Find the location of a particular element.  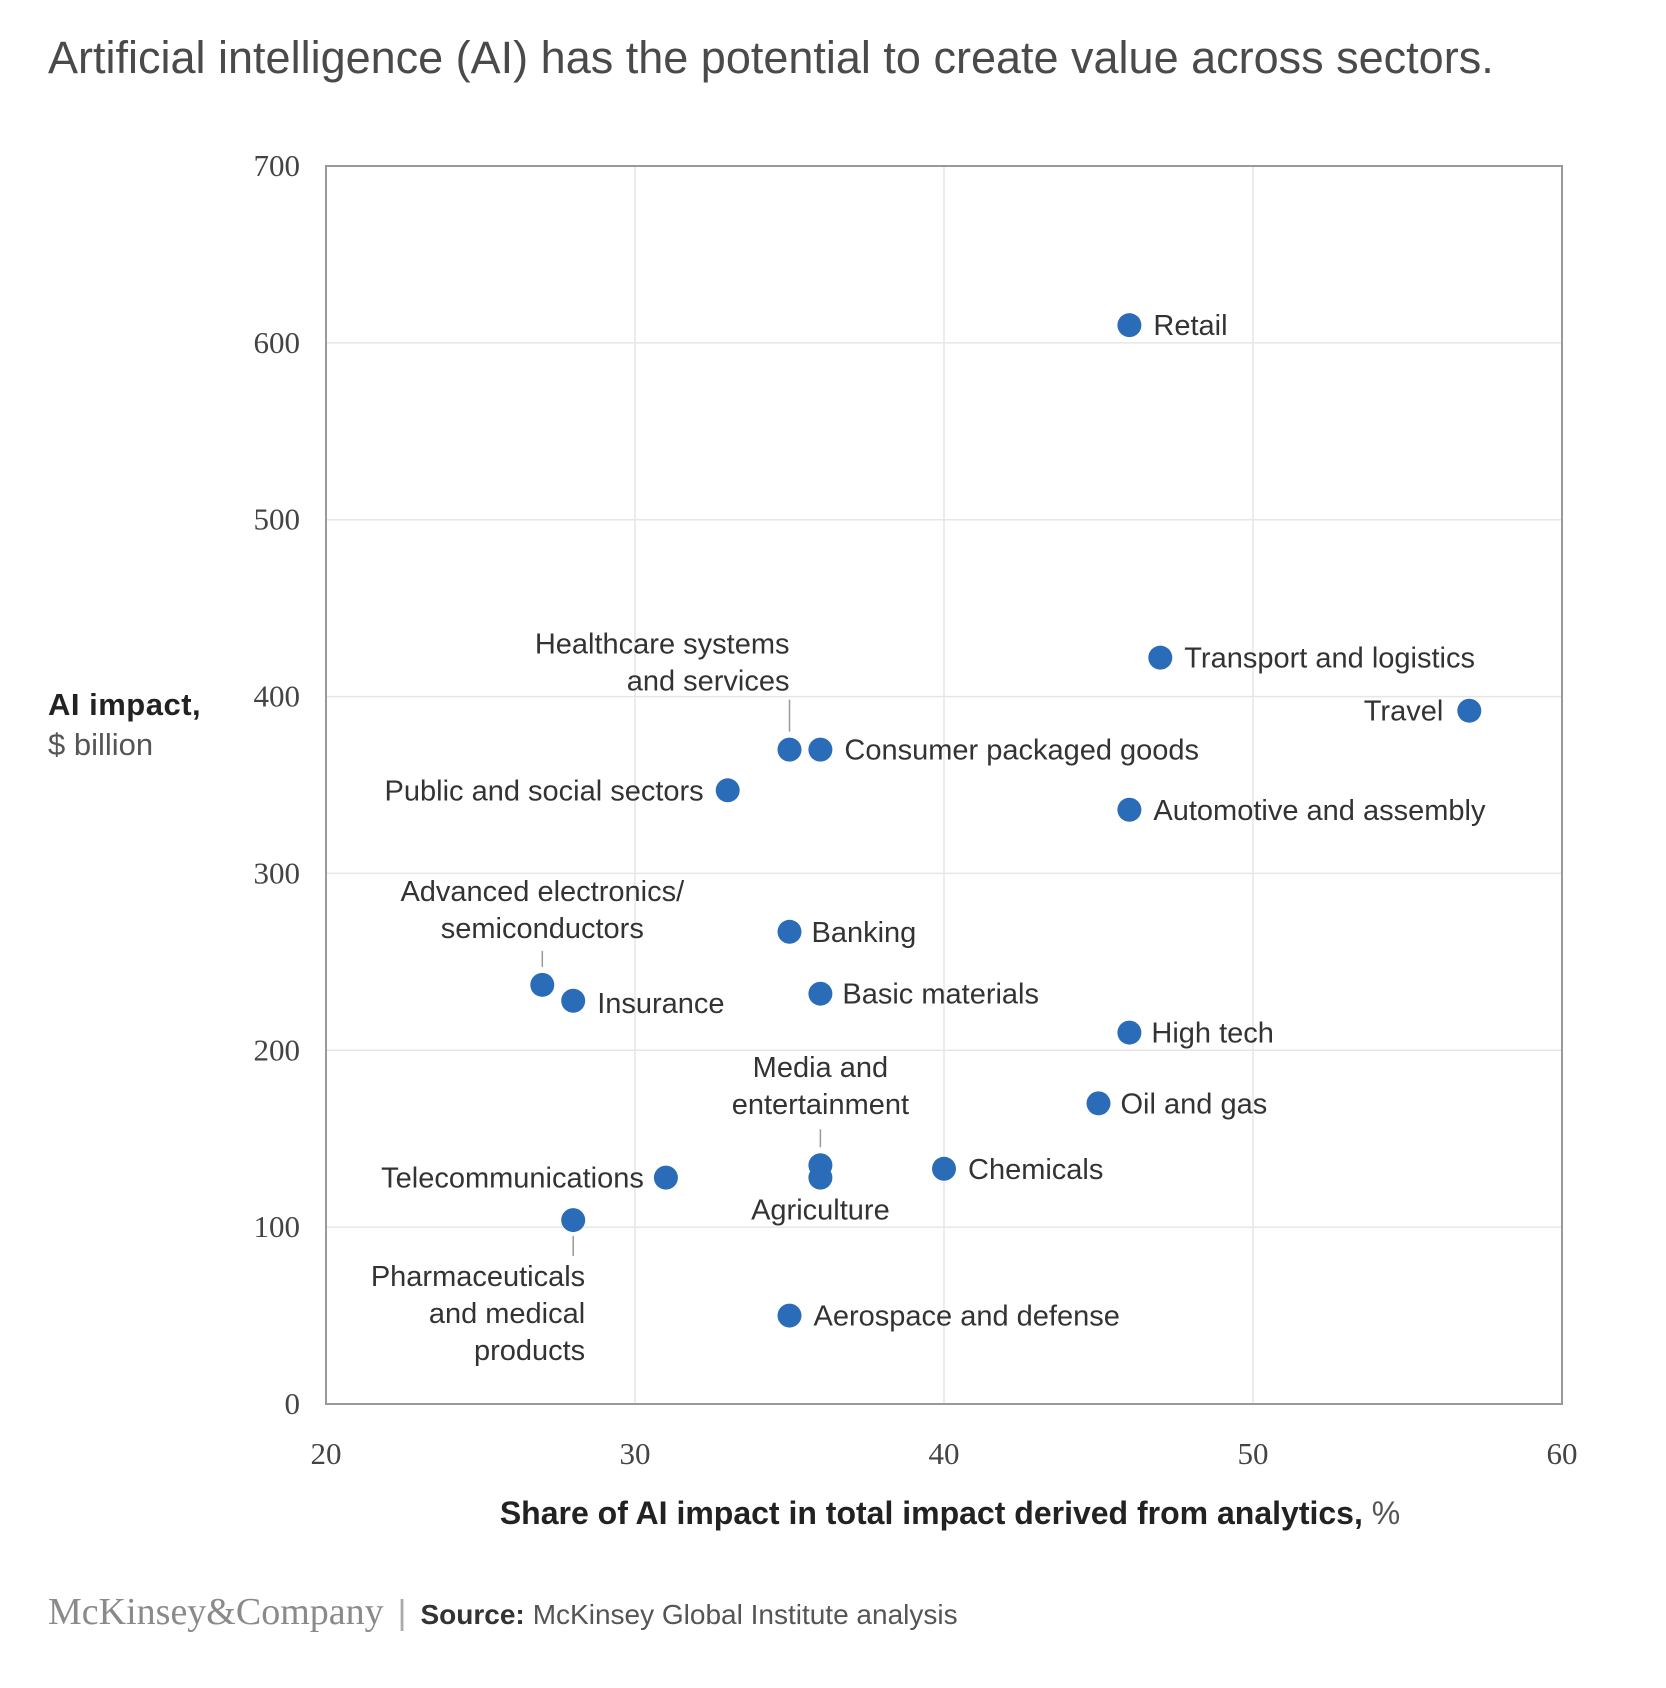

point-label: Public and social sectors is located at coordinates (544, 791).